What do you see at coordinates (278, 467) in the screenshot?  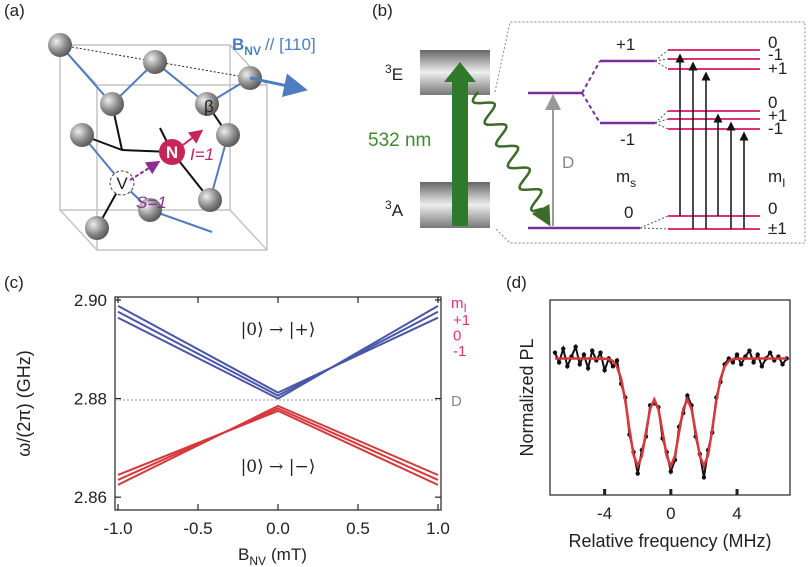 I see `annotation: |0⟩ → |−⟩` at bounding box center [278, 467].